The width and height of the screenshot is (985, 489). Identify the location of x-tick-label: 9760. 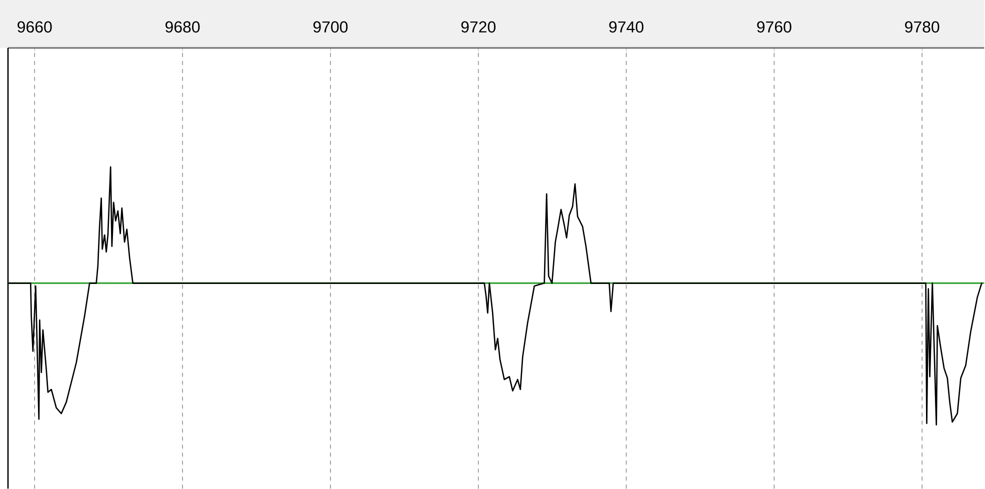
(774, 26).